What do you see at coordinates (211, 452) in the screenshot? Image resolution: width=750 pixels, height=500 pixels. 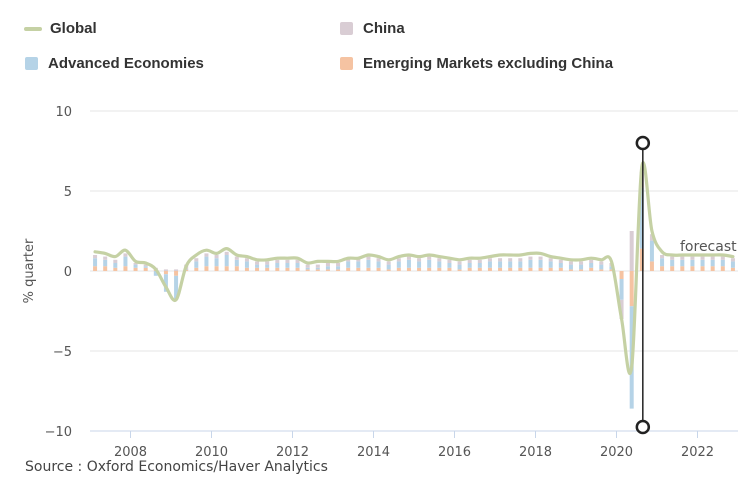 I see `x-tick-label: 2010` at bounding box center [211, 452].